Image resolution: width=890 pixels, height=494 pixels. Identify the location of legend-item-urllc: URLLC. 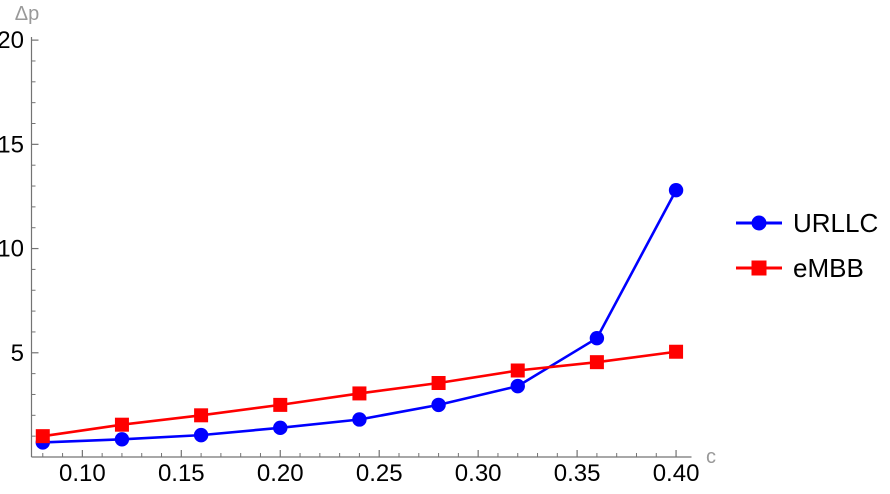
(806, 223).